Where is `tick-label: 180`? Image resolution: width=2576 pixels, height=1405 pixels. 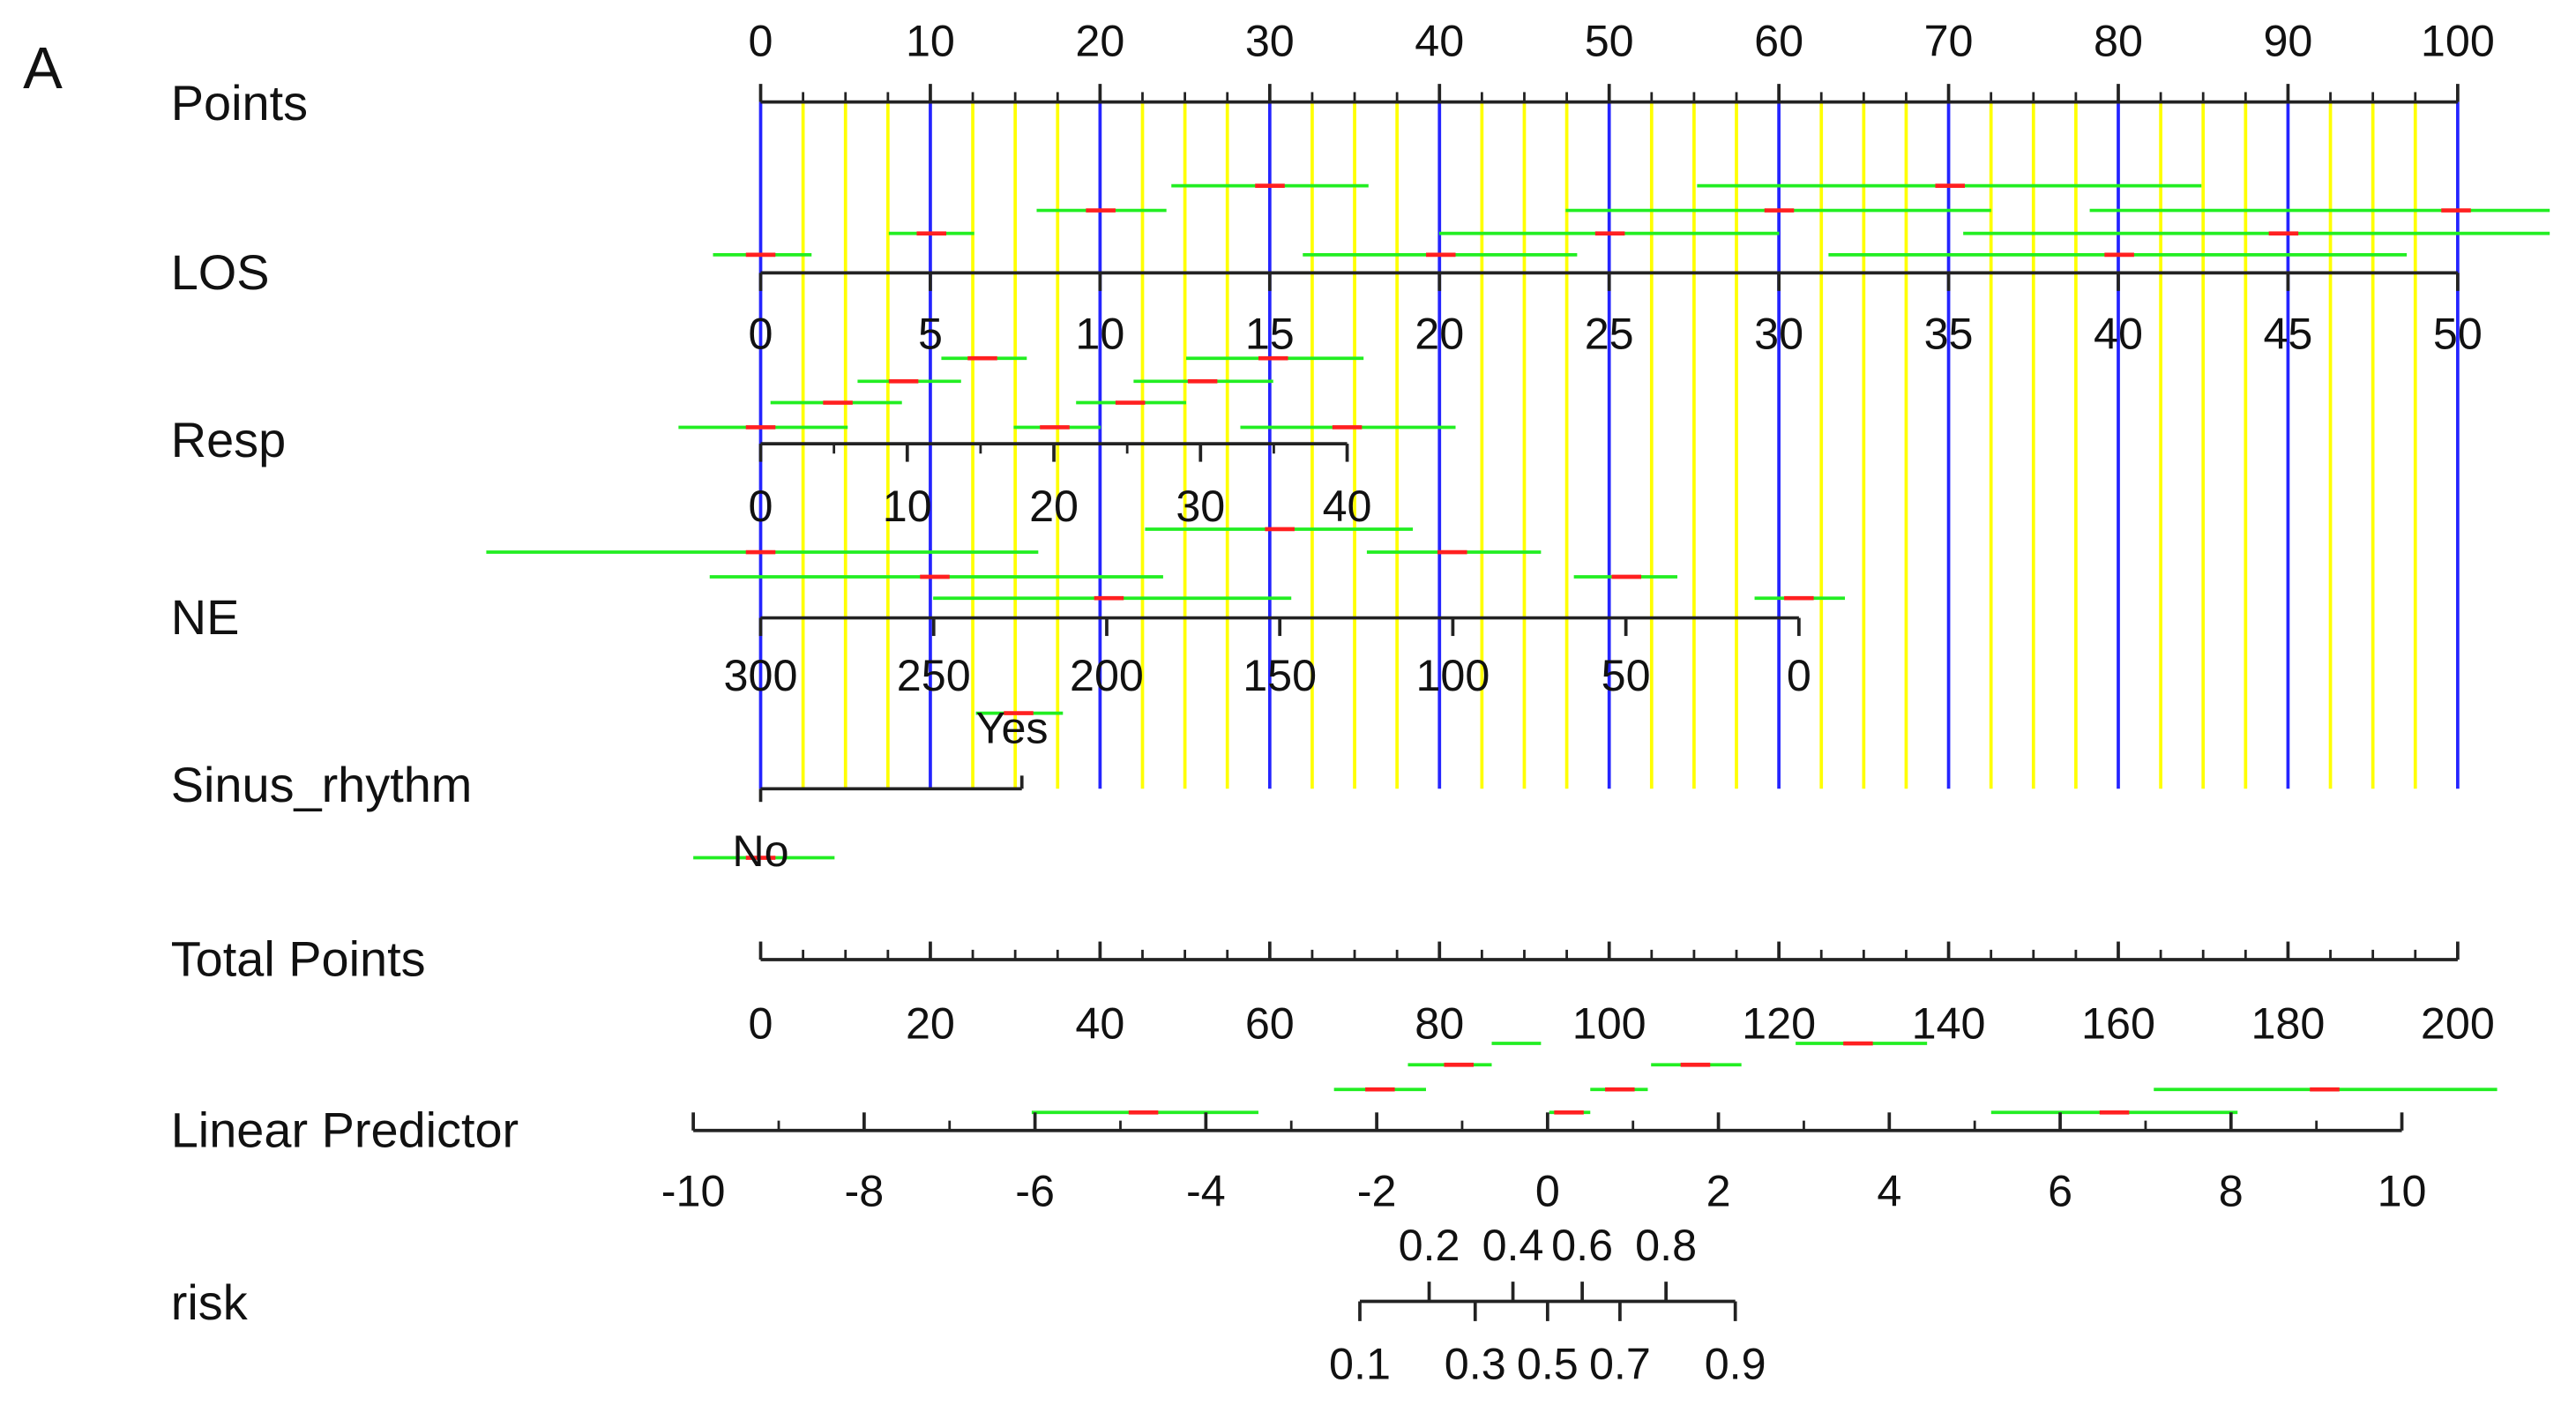 tick-label: 180 is located at coordinates (2288, 1023).